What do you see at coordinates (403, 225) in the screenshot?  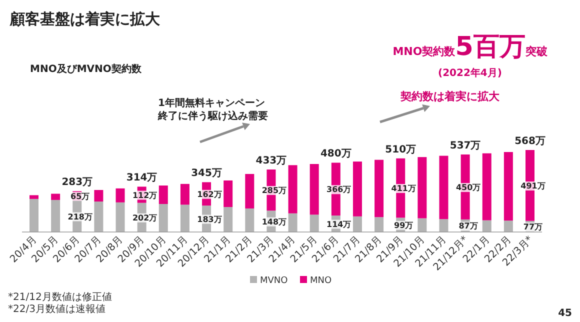 I see `label: 99万` at bounding box center [403, 225].